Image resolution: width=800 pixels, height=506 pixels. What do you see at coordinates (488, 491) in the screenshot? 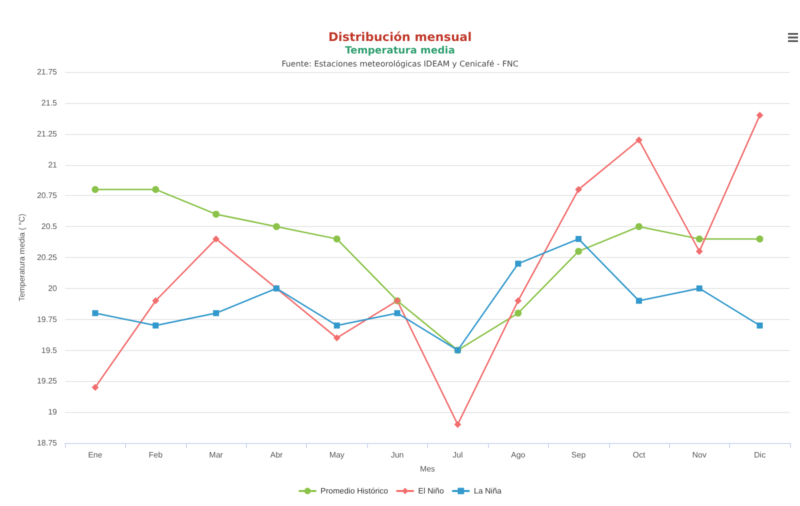
I see `legend-label: La Niña` at bounding box center [488, 491].